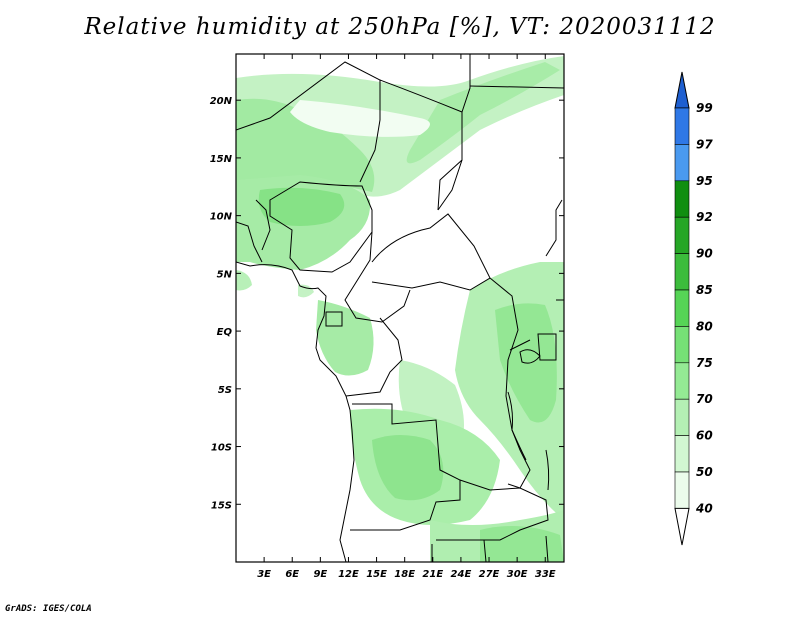 This screenshot has width=800, height=618. Describe the element at coordinates (253, 231) in the screenshot. I see `border-westcoast` at that location.